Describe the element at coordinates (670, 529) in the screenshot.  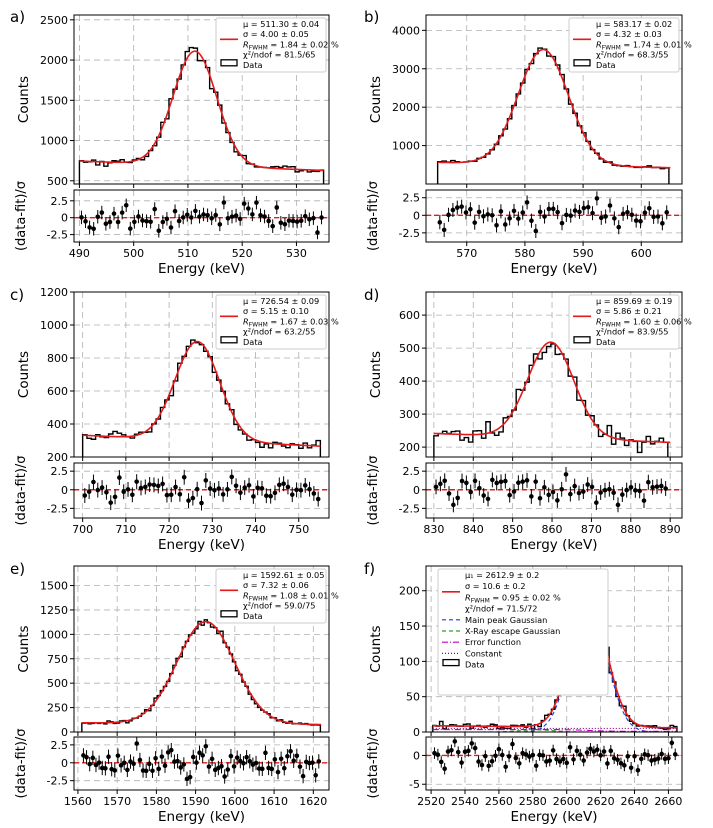
I see `x-tick-label: 890` at that location.